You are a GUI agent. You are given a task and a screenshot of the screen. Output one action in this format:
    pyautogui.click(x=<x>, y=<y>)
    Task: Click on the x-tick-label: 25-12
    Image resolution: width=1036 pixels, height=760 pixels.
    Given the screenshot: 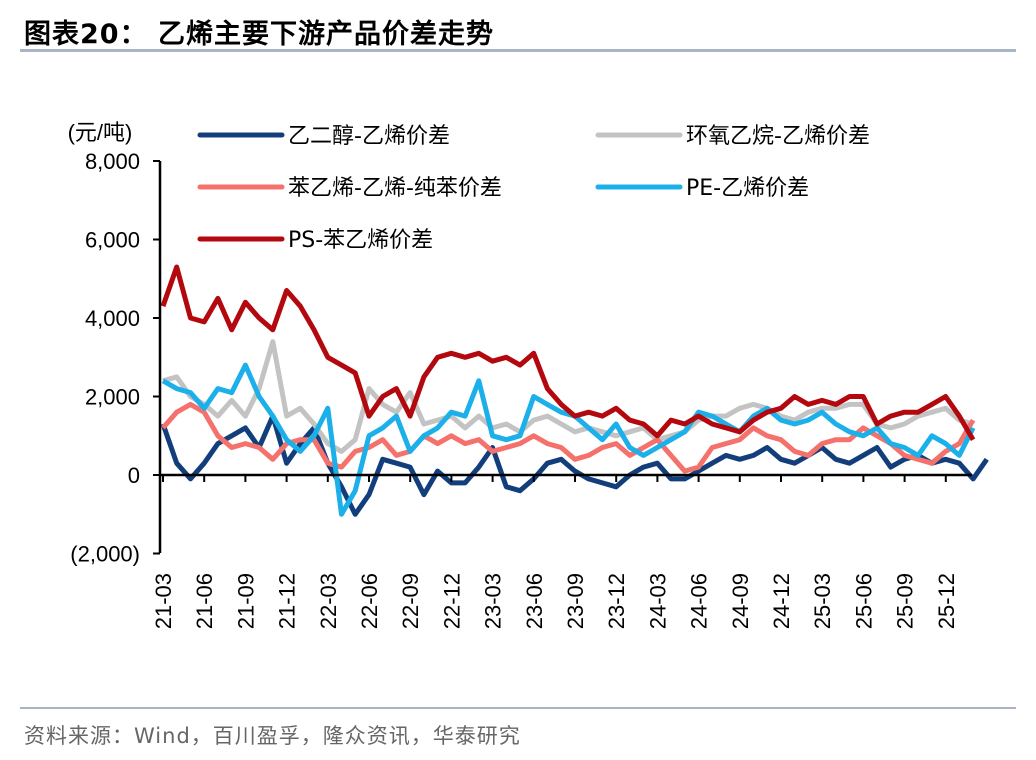 What is the action you would take?
    pyautogui.click(x=946, y=601)
    